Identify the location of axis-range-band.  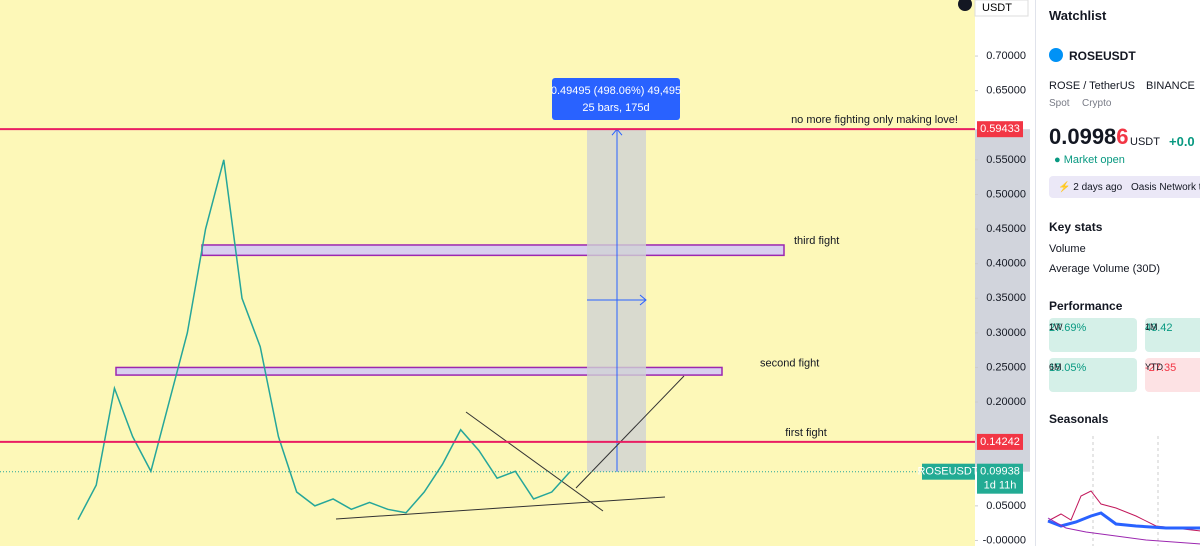
(1002, 300).